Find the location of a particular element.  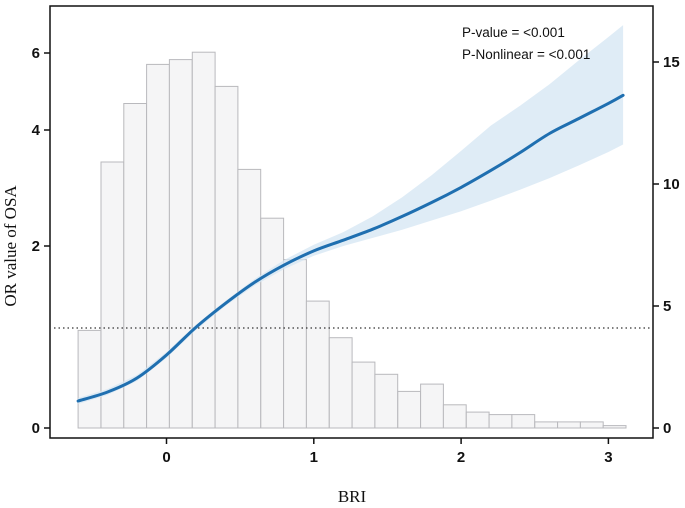

y-axis-title: OR value of OSA is located at coordinates (10, 246).